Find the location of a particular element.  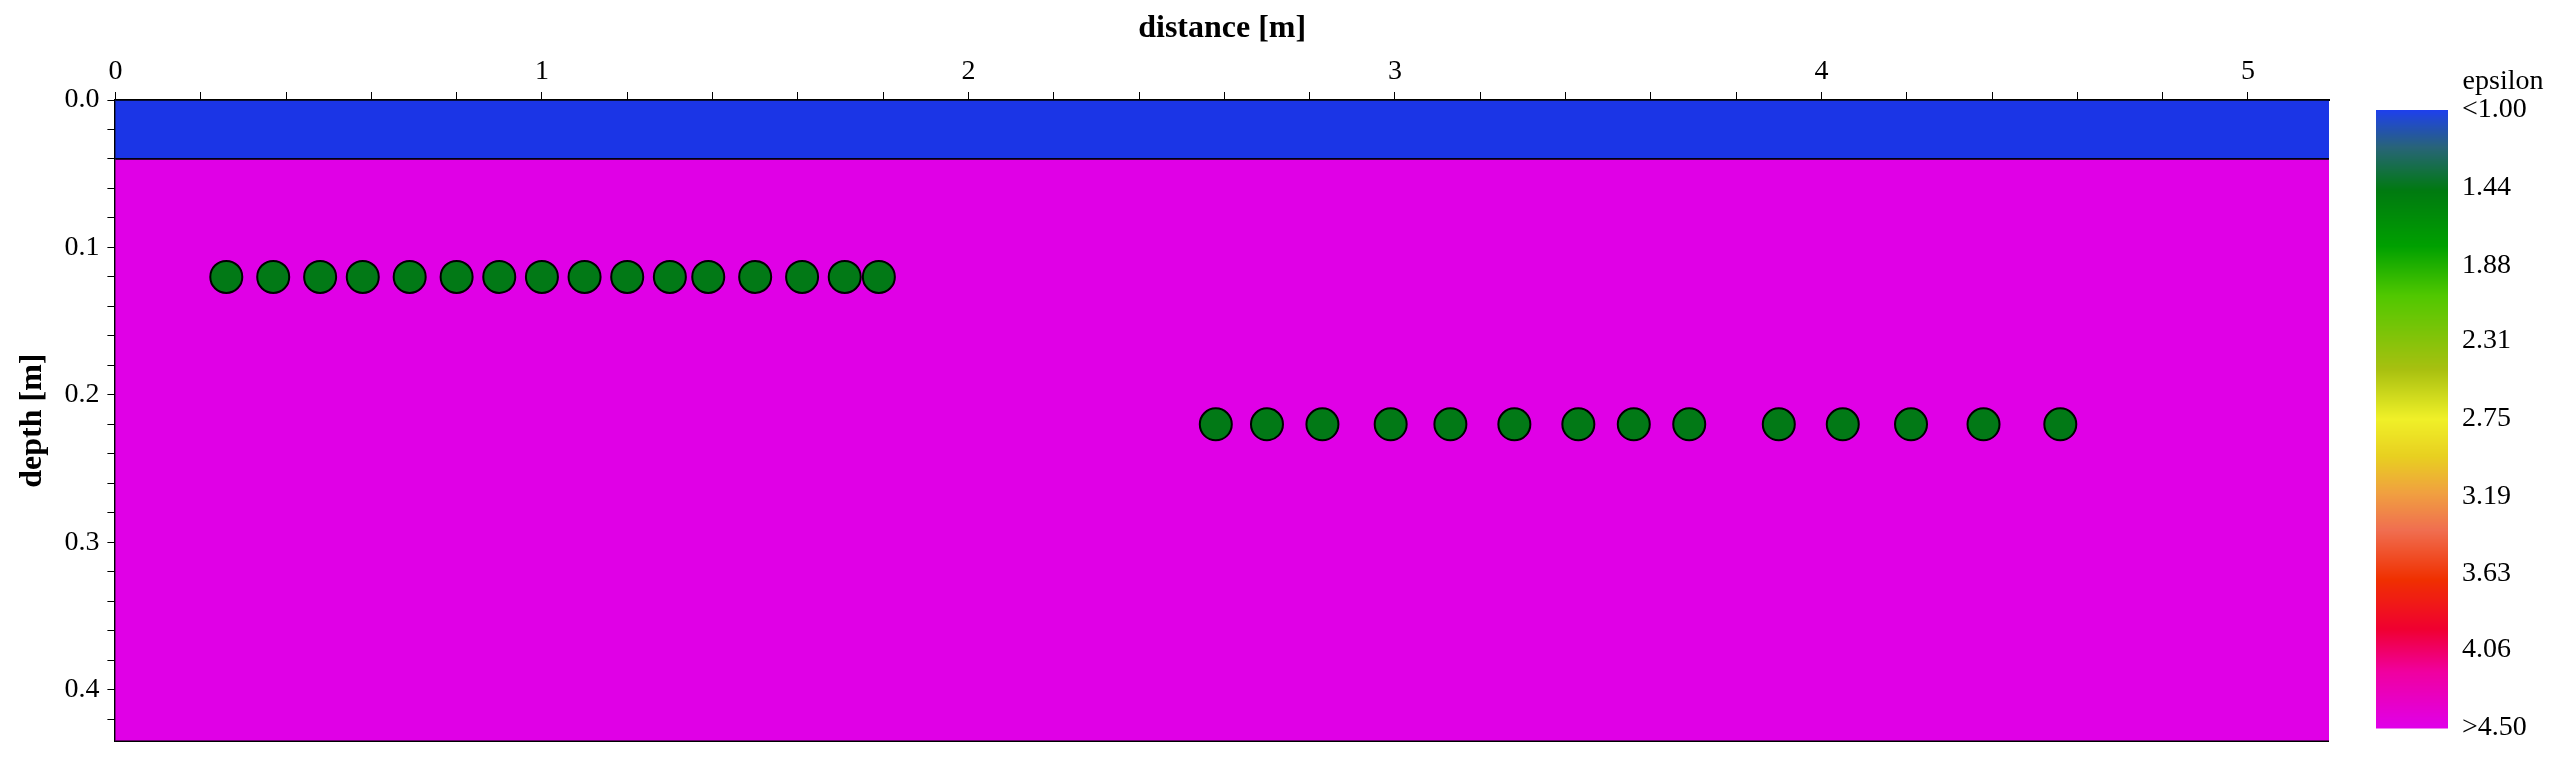

x-tick-label: 0 is located at coordinates (115, 69).